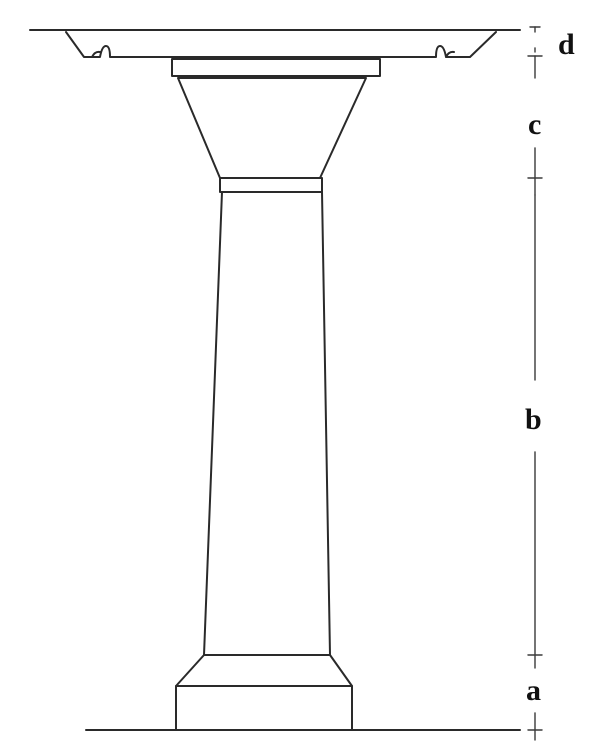 This screenshot has height=755, width=591. Describe the element at coordinates (535, 383) in the screenshot. I see `dimension-line` at that location.